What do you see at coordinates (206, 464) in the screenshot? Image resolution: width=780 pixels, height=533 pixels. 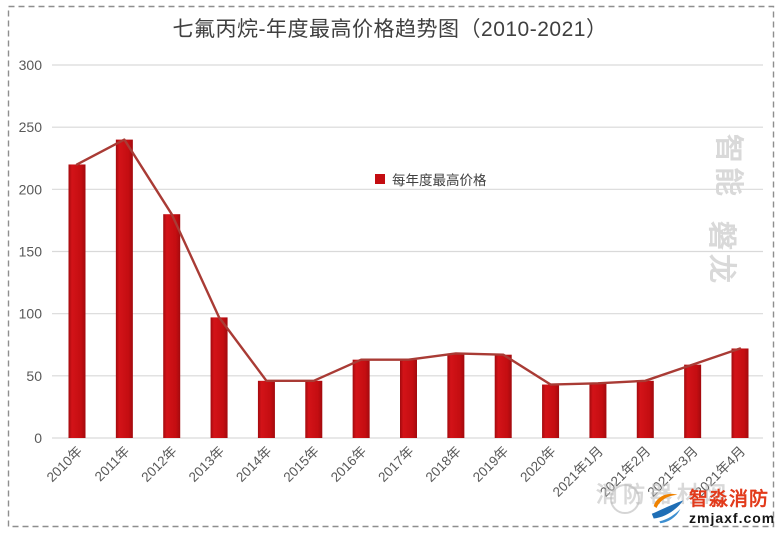 I see `x-tick-label-2013年: 2013年` at bounding box center [206, 464].